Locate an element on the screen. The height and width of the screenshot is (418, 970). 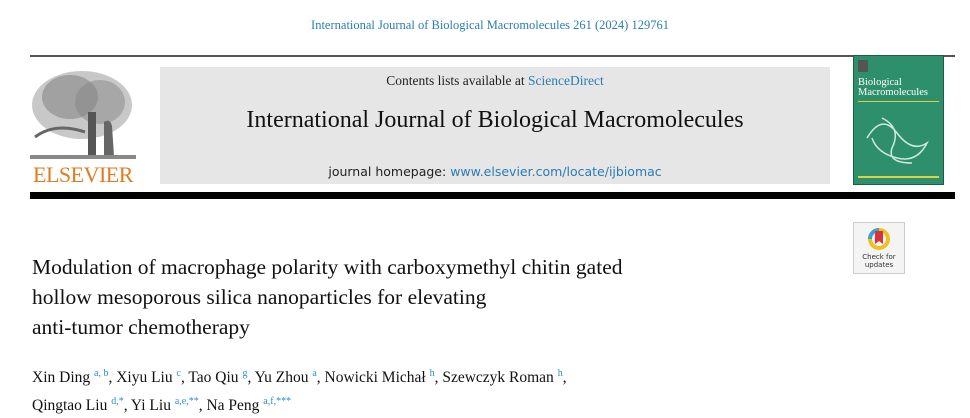
cover-stripe is located at coordinates (898, 101).